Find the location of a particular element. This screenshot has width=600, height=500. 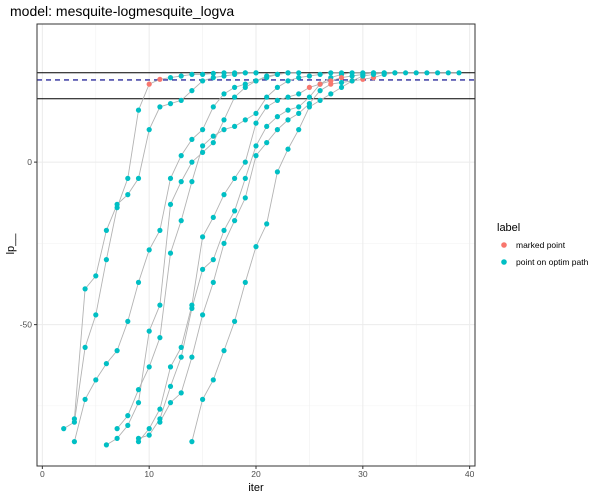

x-axis-label: iter is located at coordinates (256, 488).